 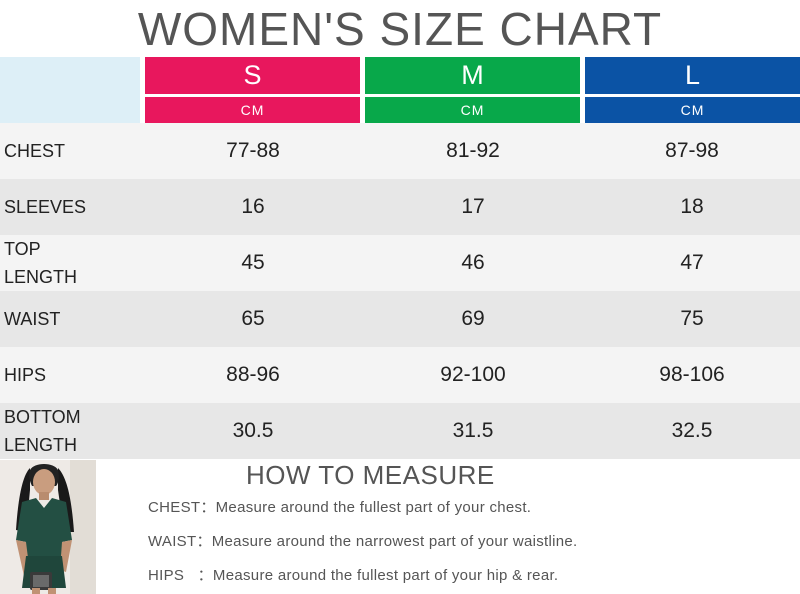 I want to click on cell-m: 31.5, so click(x=473, y=430).